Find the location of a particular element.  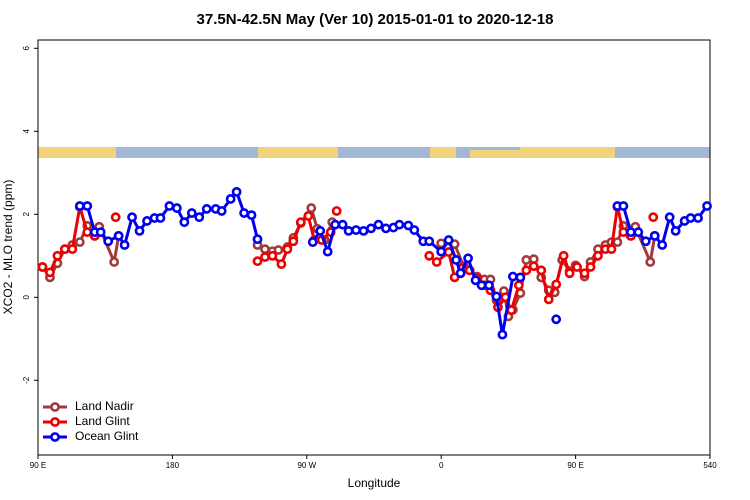

y-tick-label: 4 is located at coordinates (26, 131).